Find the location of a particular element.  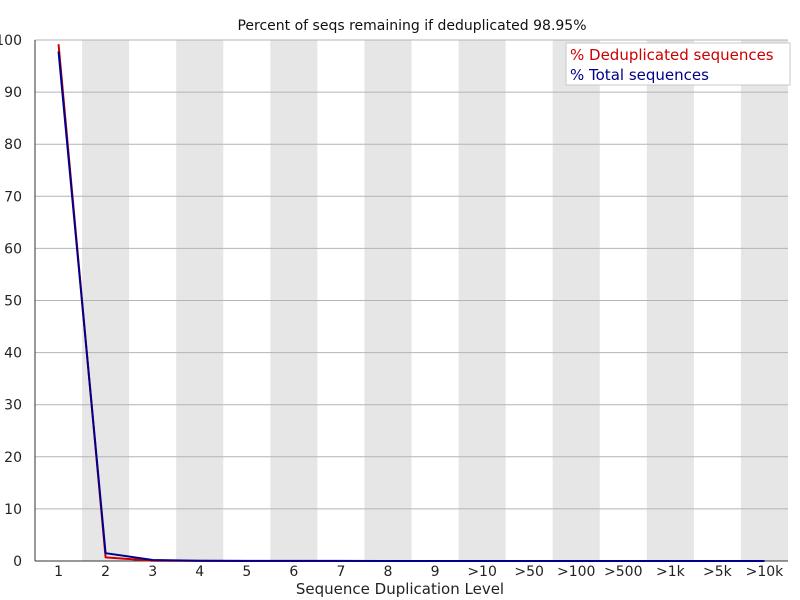

x-tick-label-2: 3 is located at coordinates (152, 572).